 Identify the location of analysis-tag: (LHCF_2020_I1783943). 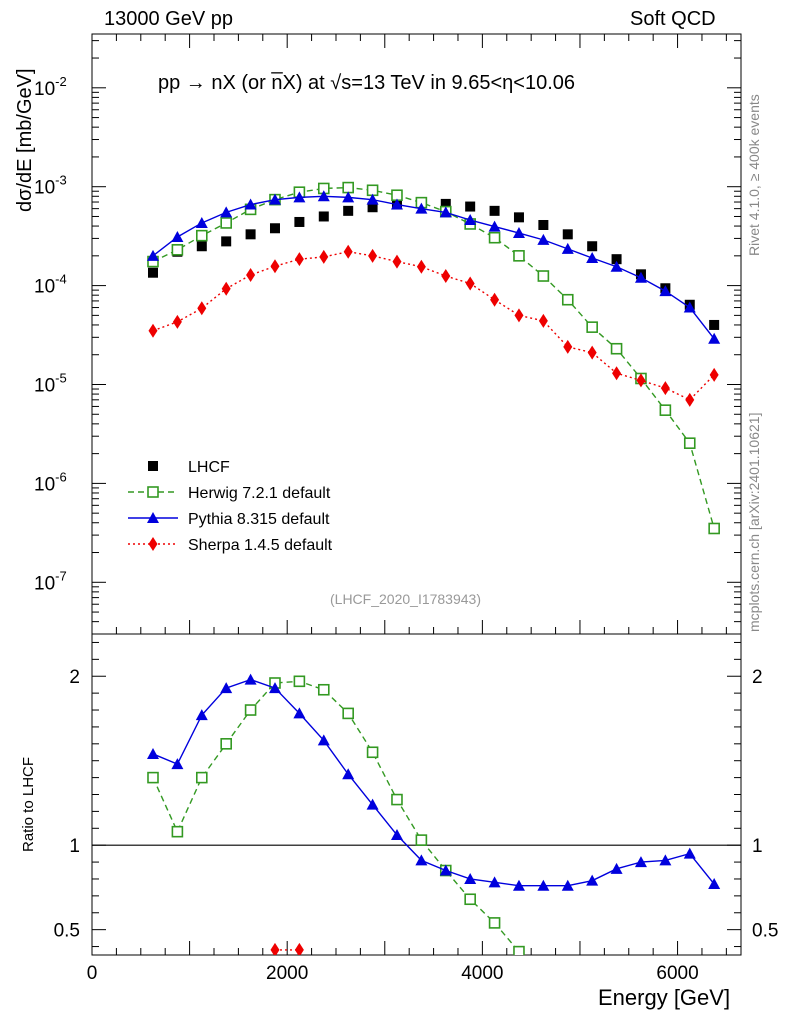
(405, 599).